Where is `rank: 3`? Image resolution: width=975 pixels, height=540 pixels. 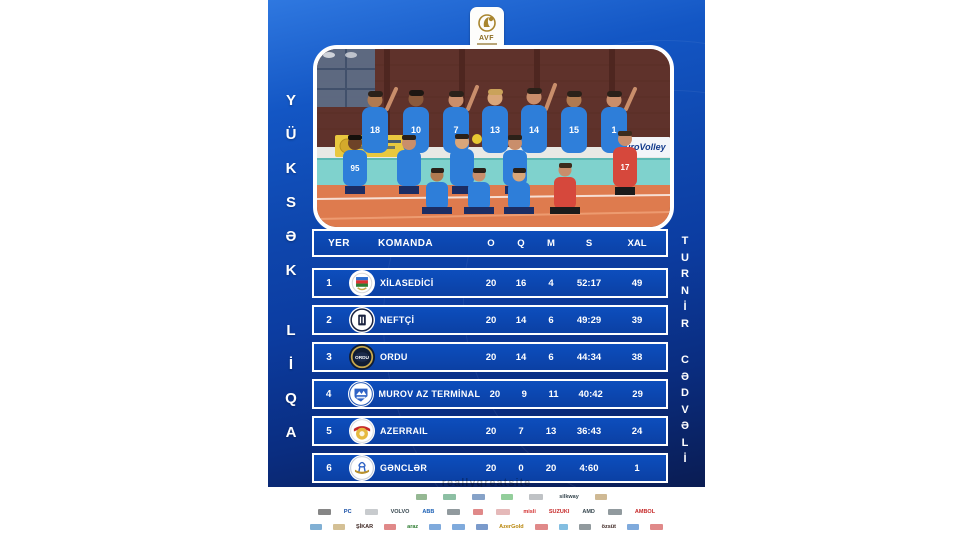
rank: 3 is located at coordinates (329, 357).